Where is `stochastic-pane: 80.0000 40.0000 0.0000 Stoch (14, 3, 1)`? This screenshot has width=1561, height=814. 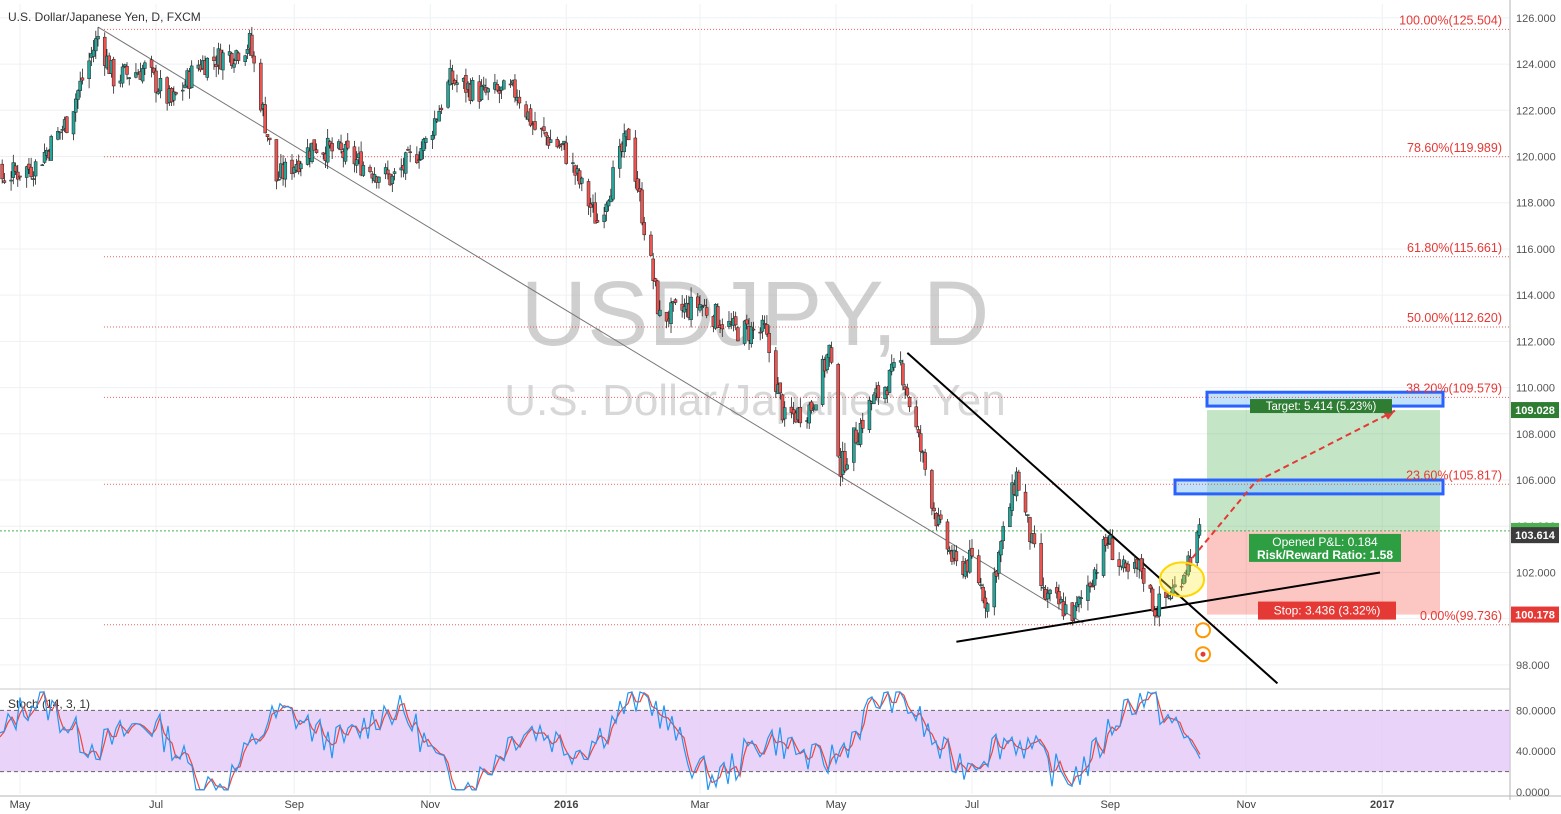
stochastic-pane: 80.0000 40.0000 0.0000 Stoch (14, 3, 1) is located at coordinates (778, 744).